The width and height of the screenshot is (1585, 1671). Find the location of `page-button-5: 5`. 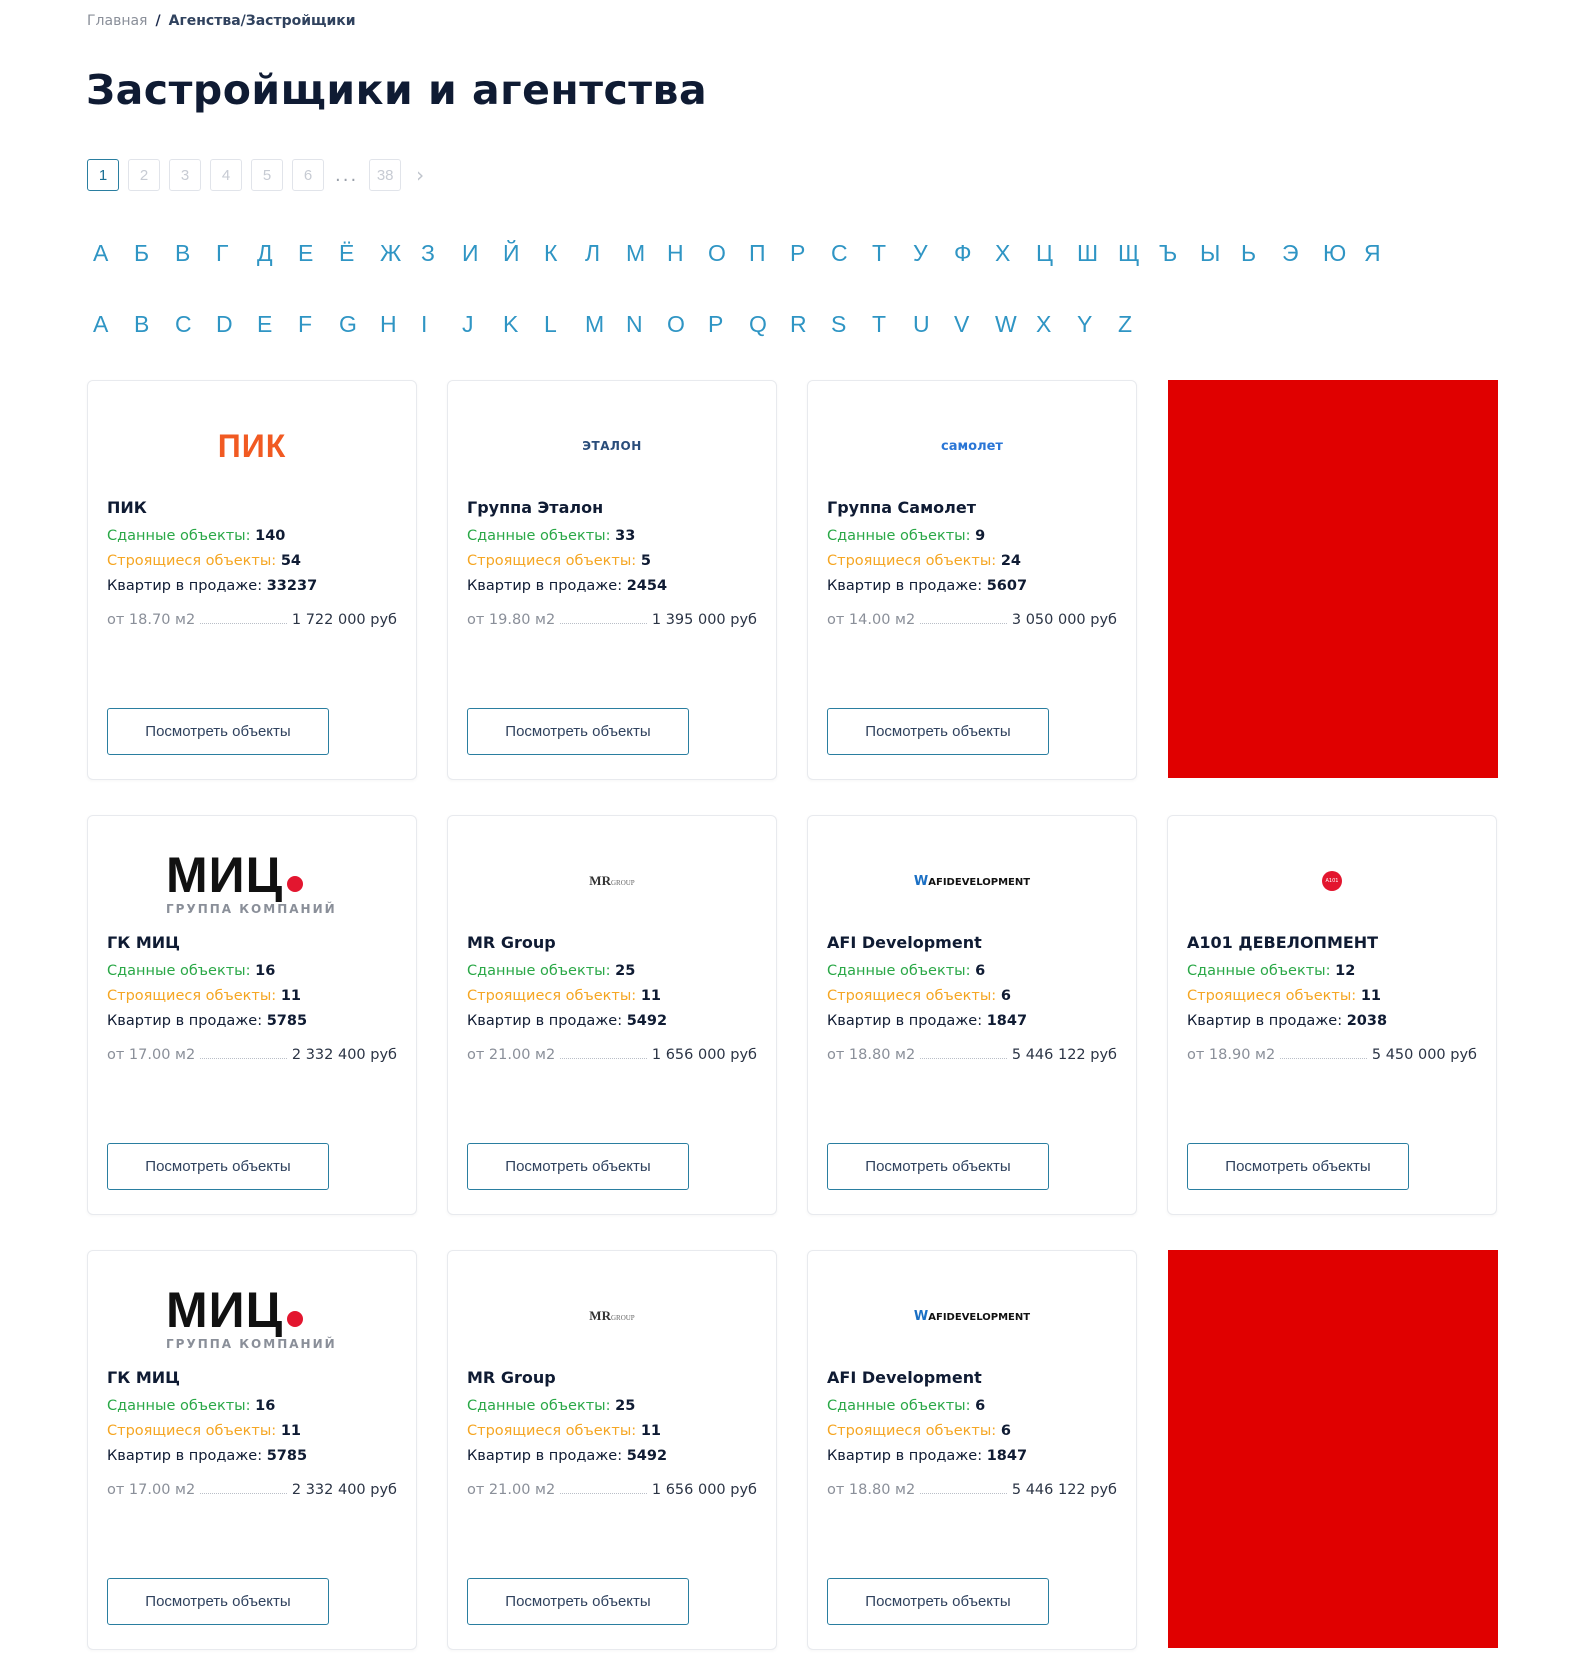

page-button-5: 5 is located at coordinates (267, 175).